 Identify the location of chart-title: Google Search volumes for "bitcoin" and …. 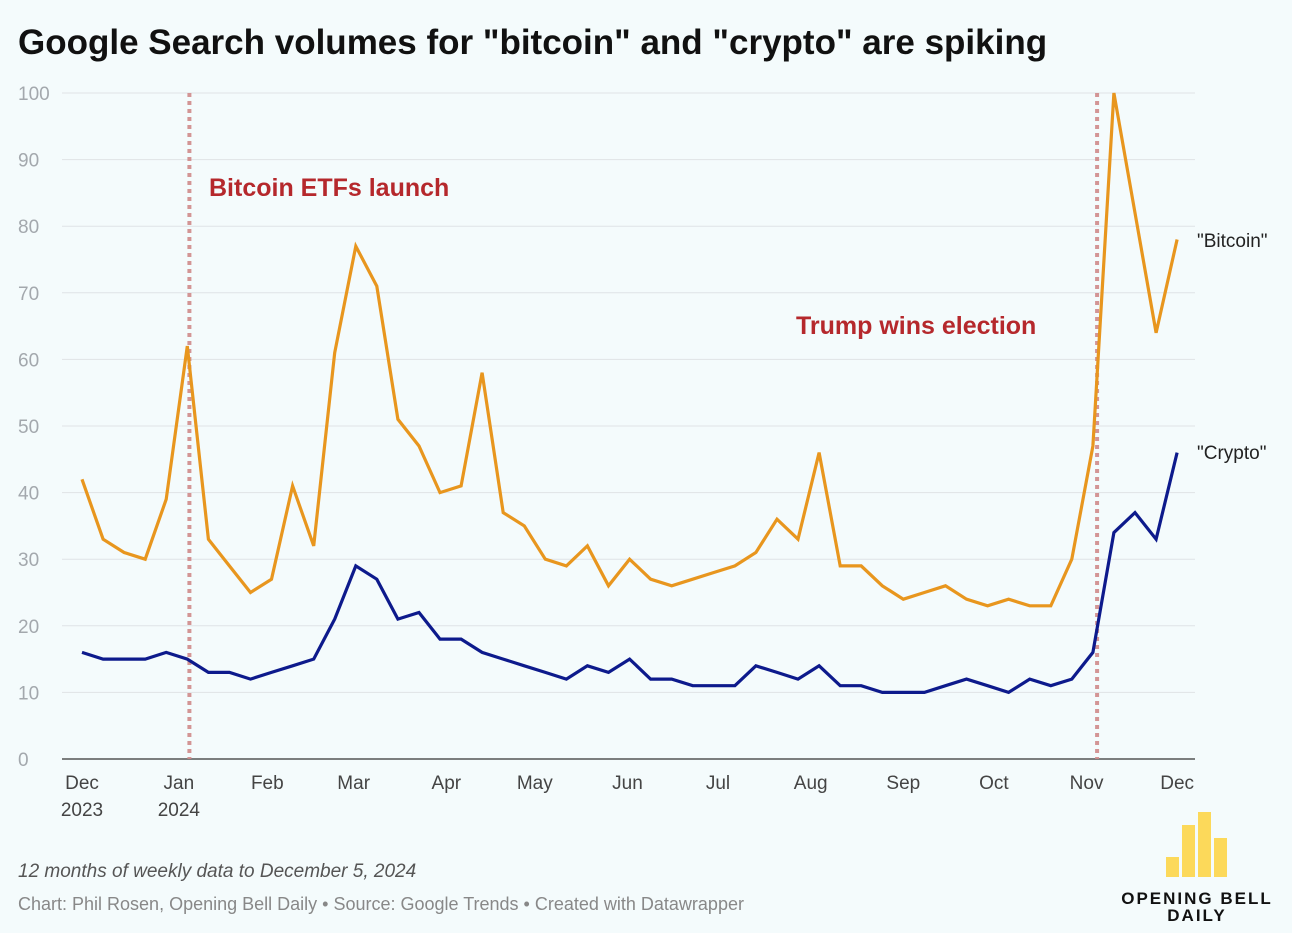
(532, 42).